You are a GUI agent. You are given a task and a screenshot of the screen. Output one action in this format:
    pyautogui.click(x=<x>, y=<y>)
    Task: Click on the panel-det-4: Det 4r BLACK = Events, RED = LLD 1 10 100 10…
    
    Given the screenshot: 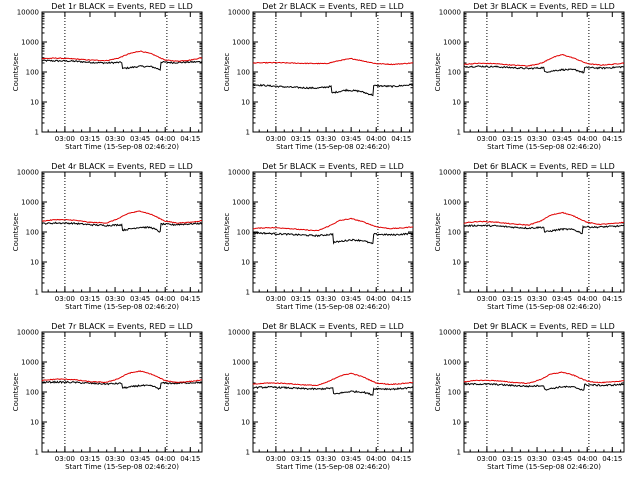 What is the action you would take?
    pyautogui.click(x=107, y=236)
    